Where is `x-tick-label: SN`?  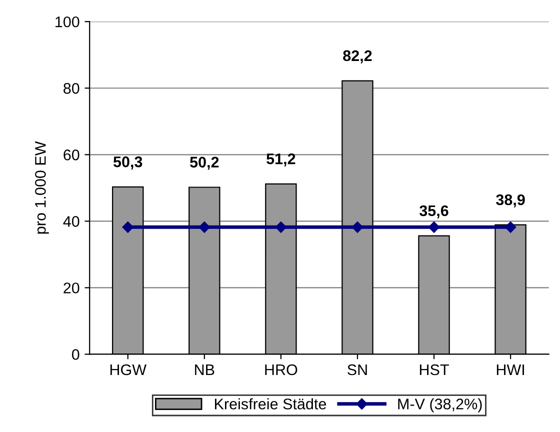
x-tick-label: SN is located at coordinates (357, 370).